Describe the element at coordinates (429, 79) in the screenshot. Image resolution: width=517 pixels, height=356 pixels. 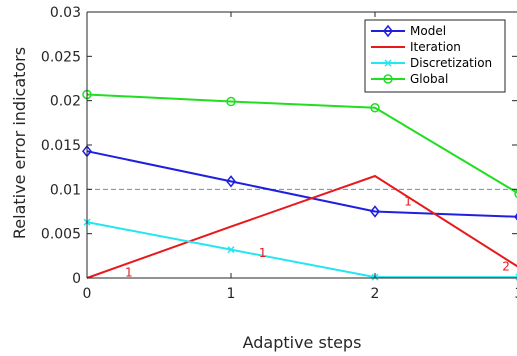
I see `legend-label: Global` at that location.